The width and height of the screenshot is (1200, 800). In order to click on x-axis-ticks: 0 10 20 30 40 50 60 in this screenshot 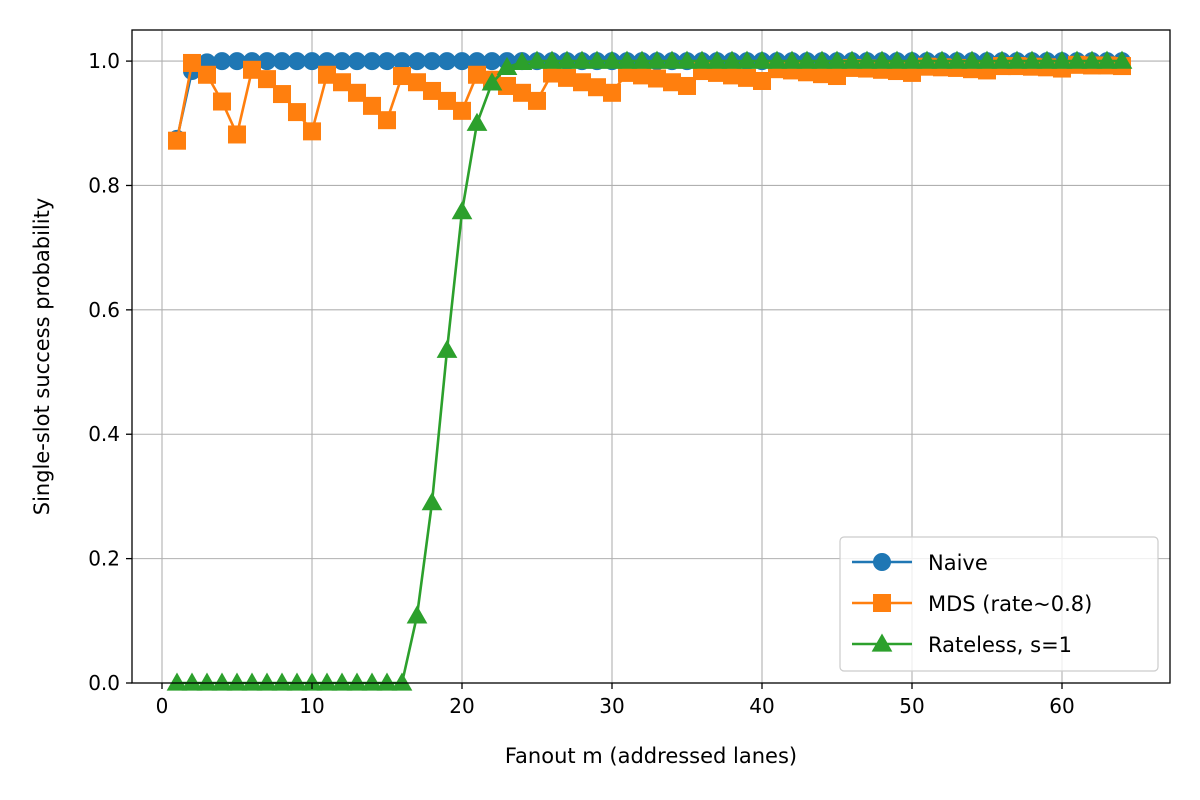, I will do `click(615, 700)`.